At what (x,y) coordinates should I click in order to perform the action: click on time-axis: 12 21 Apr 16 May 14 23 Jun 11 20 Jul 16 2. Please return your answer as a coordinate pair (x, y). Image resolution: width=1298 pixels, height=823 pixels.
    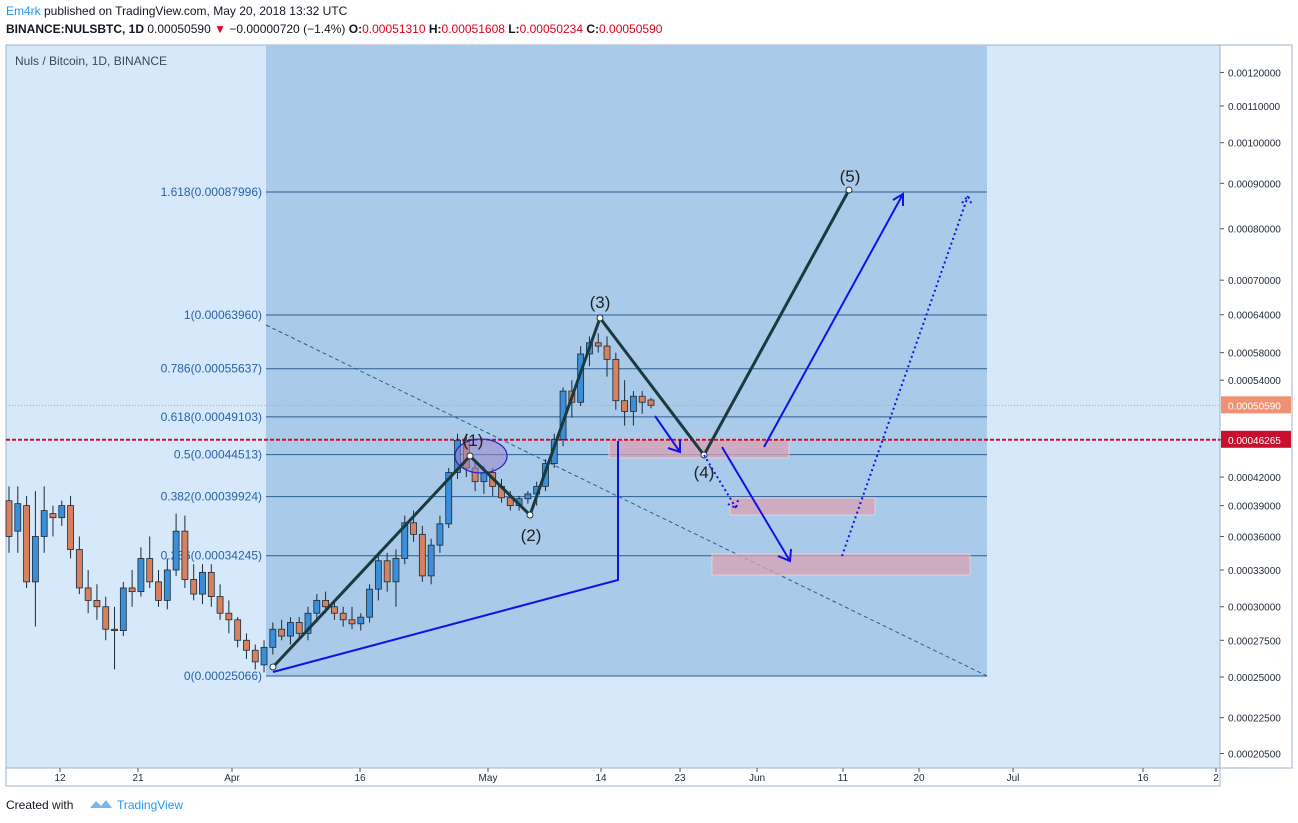
    Looking at the image, I should click on (636, 776).